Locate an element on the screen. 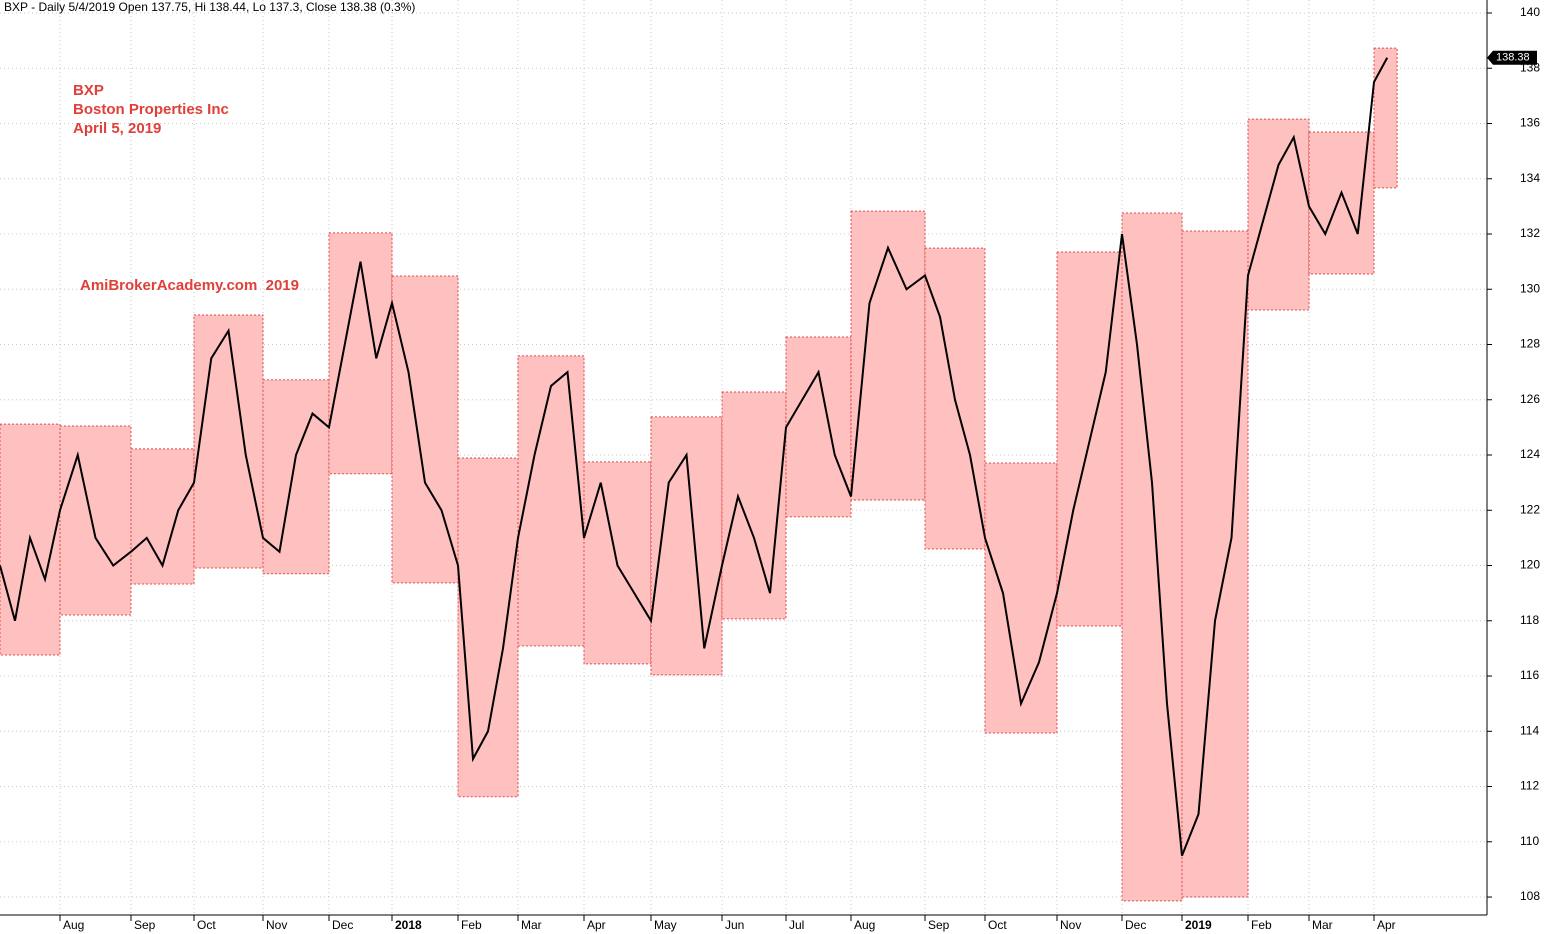  y-tick-label: 124 is located at coordinates (1530, 454).